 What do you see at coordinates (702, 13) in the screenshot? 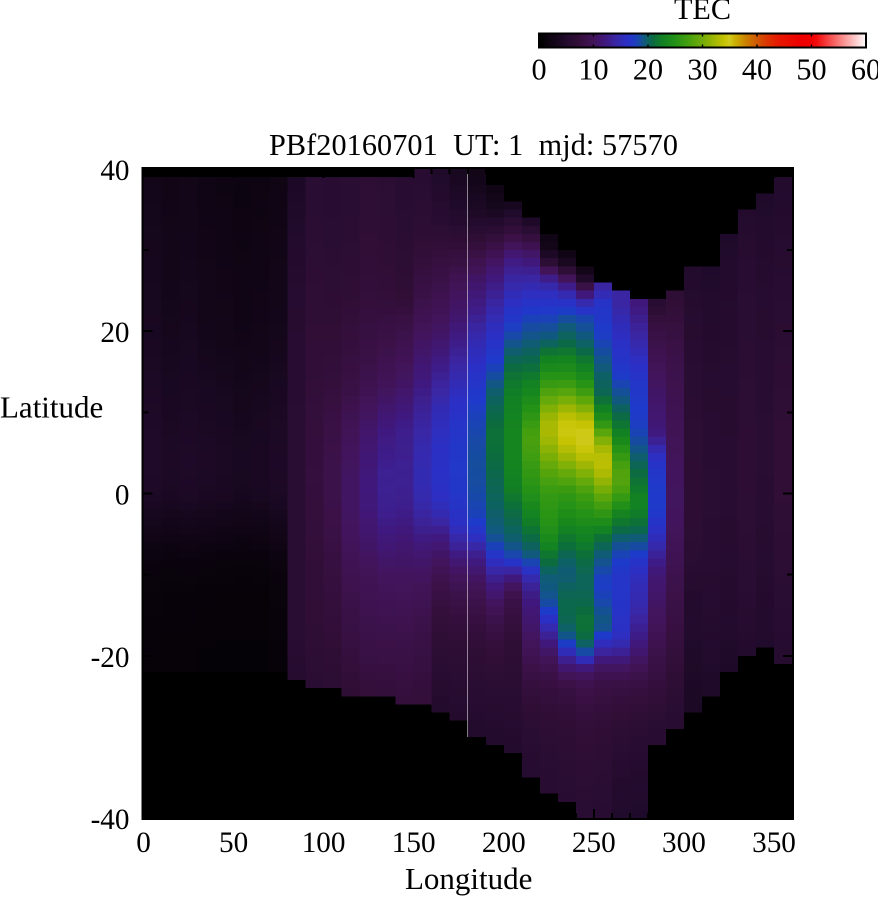
I see `svg-text: TEC` at bounding box center [702, 13].